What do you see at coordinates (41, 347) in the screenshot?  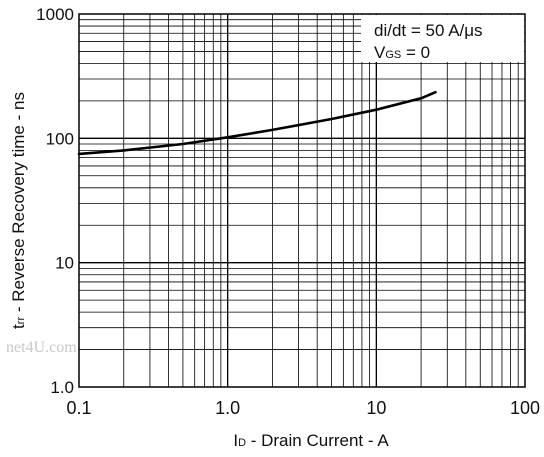 I see `watermark: net4U.com` at bounding box center [41, 347].